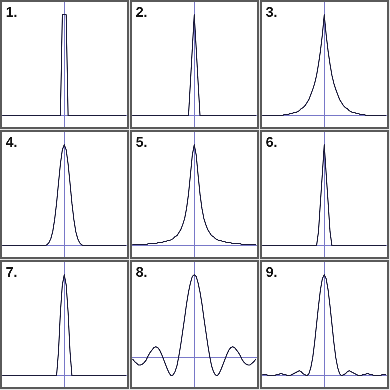 Image resolution: width=390 pixels, height=390 pixels. I want to click on chart-title: 5., so click(142, 142).